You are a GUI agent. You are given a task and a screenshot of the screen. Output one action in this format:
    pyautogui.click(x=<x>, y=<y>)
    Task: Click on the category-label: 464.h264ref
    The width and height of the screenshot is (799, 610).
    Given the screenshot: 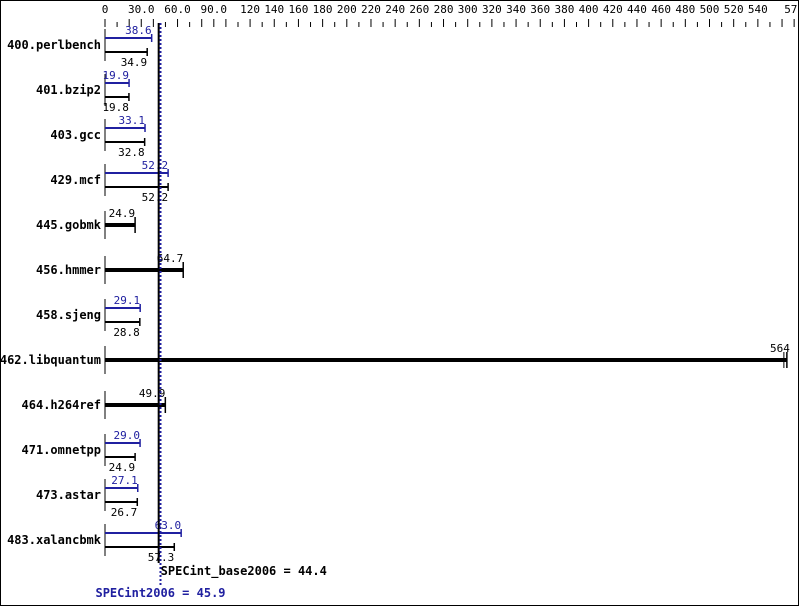 What is the action you would take?
    pyautogui.click(x=61, y=405)
    